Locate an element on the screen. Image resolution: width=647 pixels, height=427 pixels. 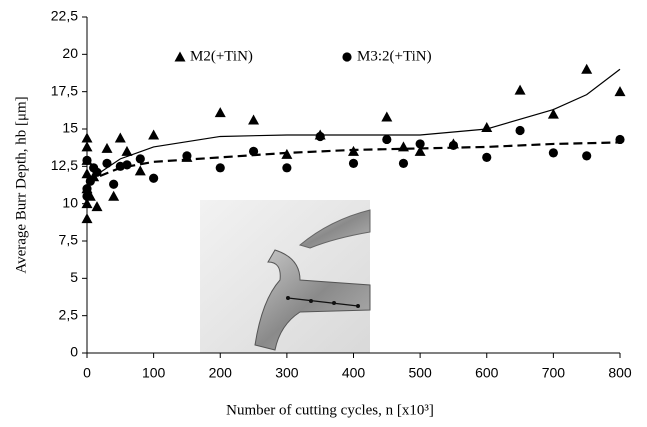
y-tick-label: 2,5 is located at coordinates (69, 314).